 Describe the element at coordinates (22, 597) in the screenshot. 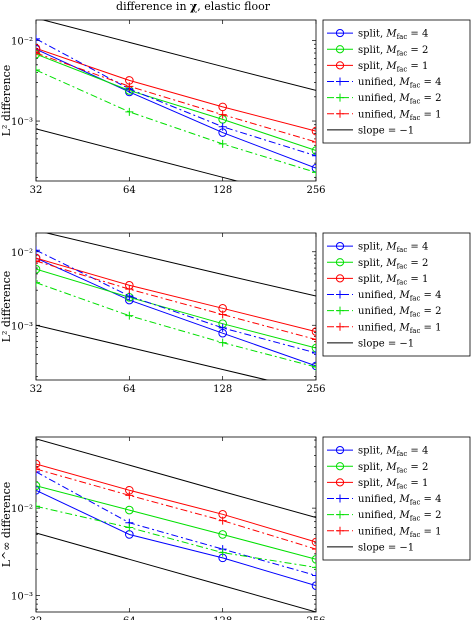

I see `y-tick-label: 10⁻³` at that location.